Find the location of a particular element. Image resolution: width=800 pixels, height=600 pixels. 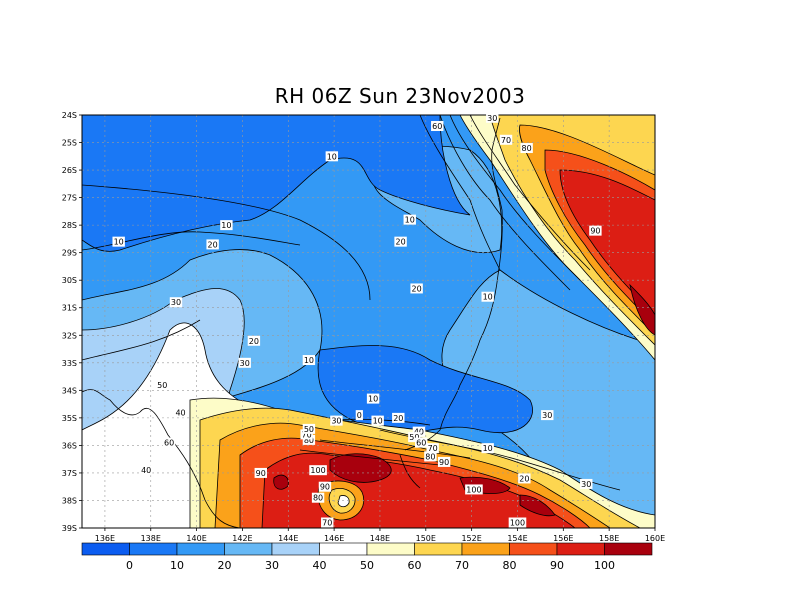

contour-label-text: 40 is located at coordinates (146, 470).